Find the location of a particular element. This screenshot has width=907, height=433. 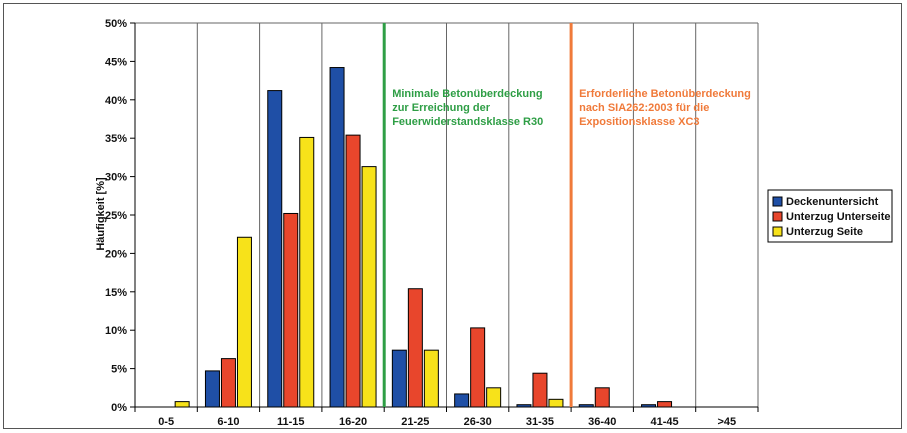

x-tick-label: 16-20 is located at coordinates (353, 422).